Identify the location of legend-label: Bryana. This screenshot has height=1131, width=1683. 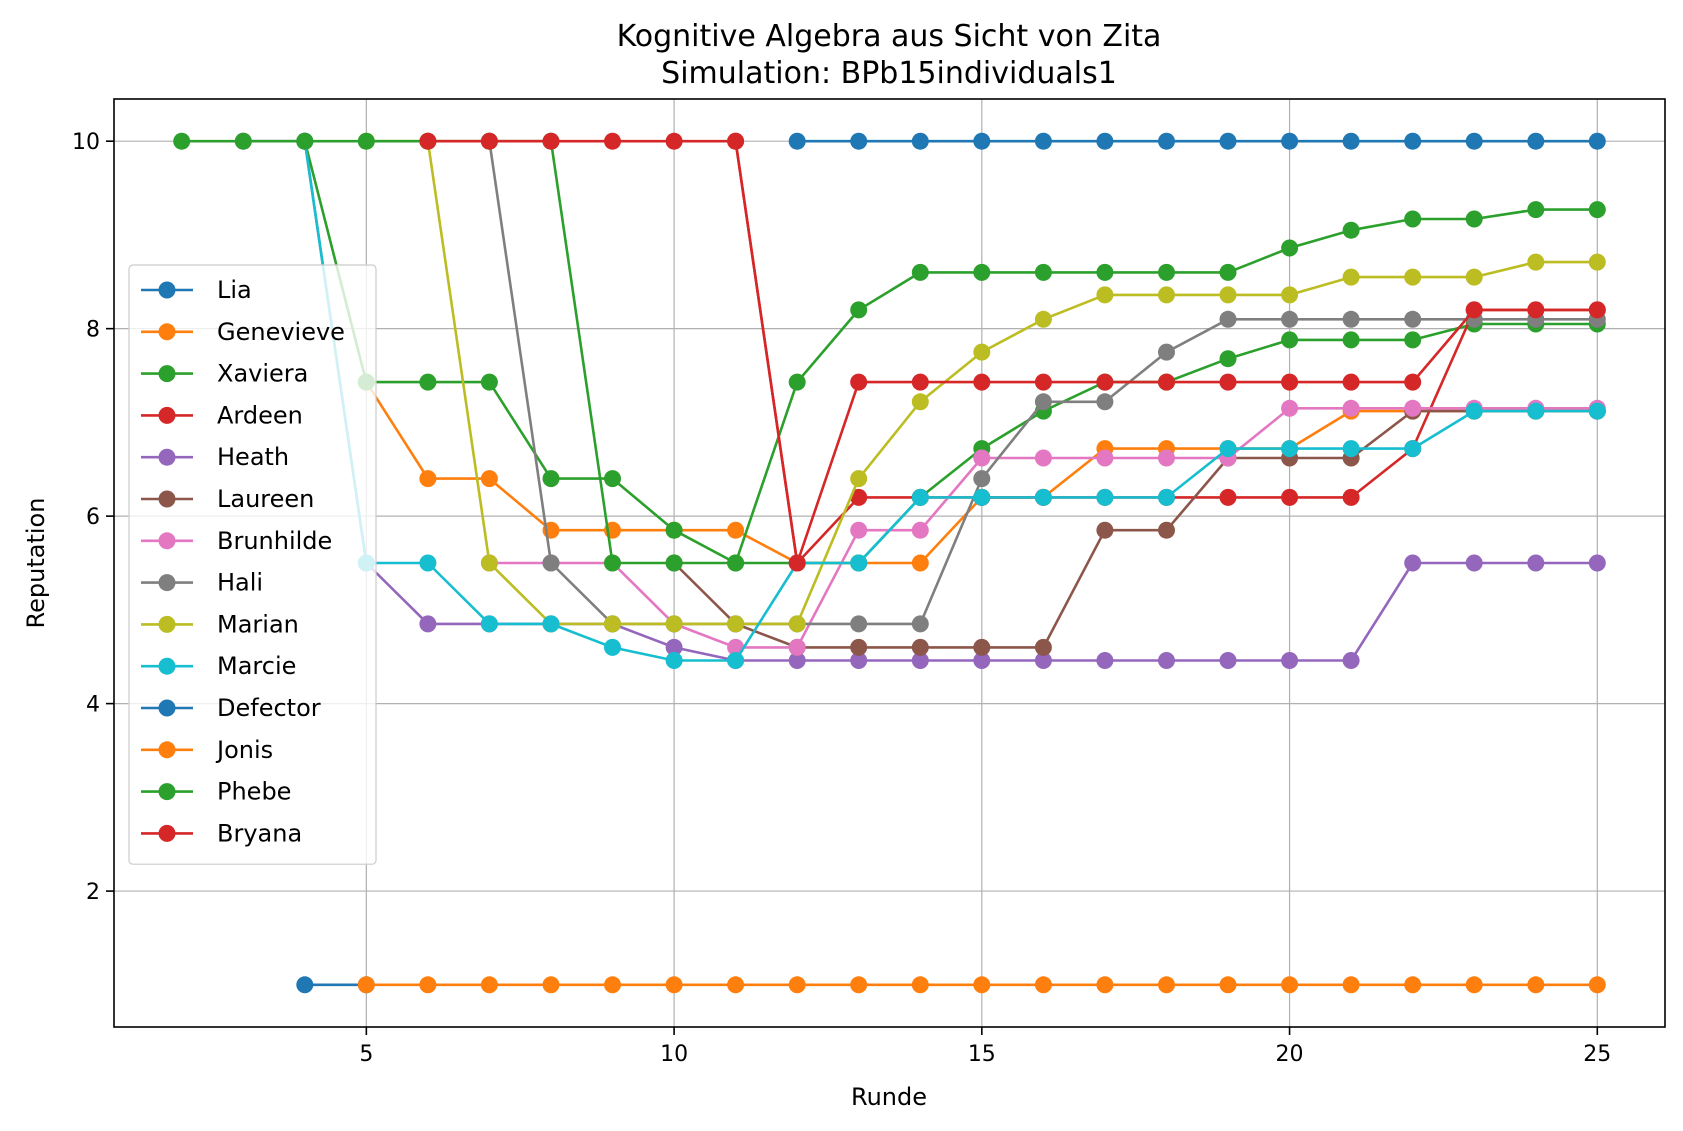
(259, 833).